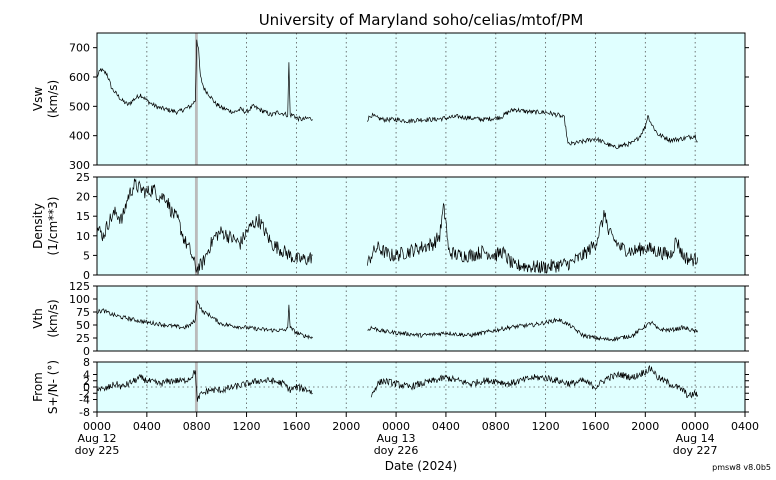 This screenshot has width=776, height=480. What do you see at coordinates (83, 312) in the screenshot?
I see `y-tick-label: 75` at bounding box center [83, 312].